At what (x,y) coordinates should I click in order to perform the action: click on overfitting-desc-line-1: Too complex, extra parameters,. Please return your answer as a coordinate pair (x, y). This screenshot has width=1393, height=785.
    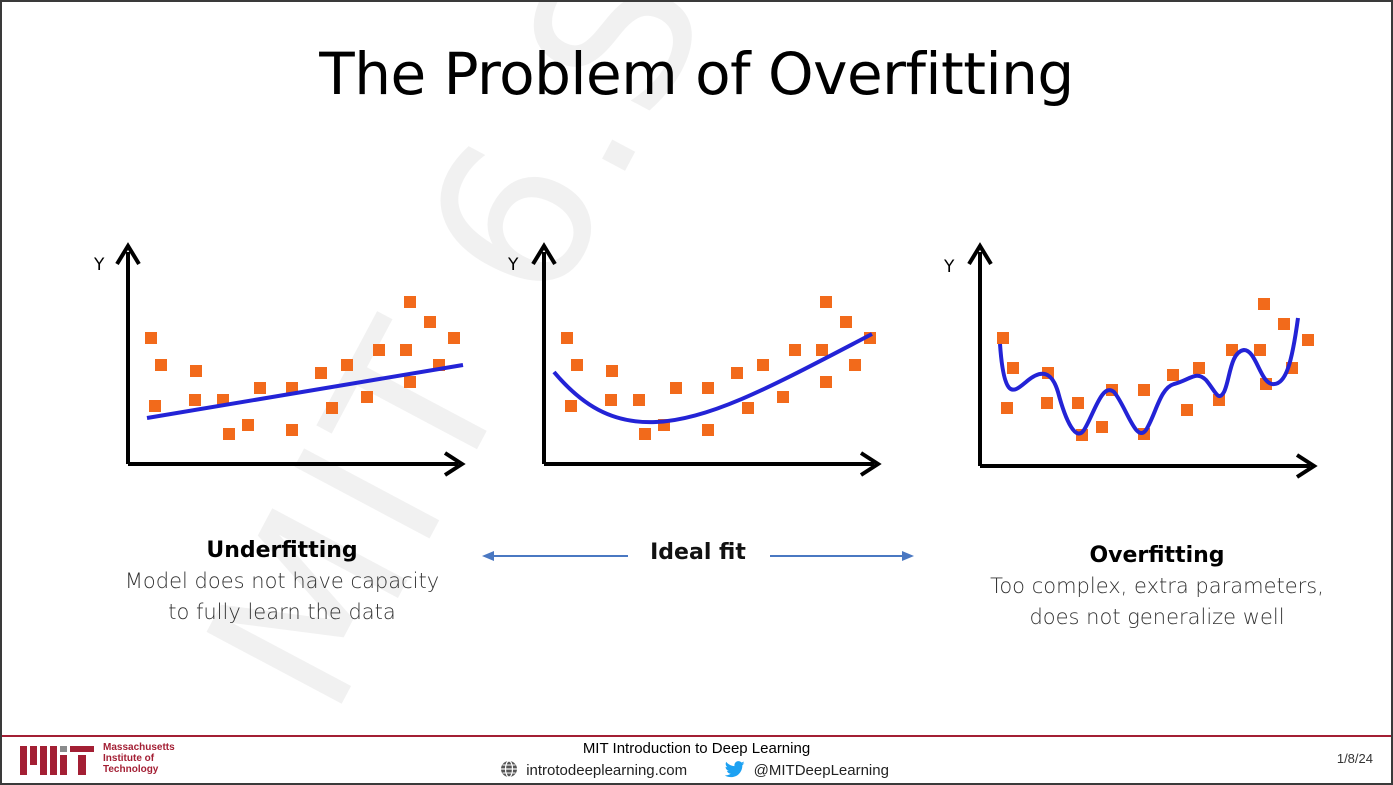
    Looking at the image, I should click on (1157, 586).